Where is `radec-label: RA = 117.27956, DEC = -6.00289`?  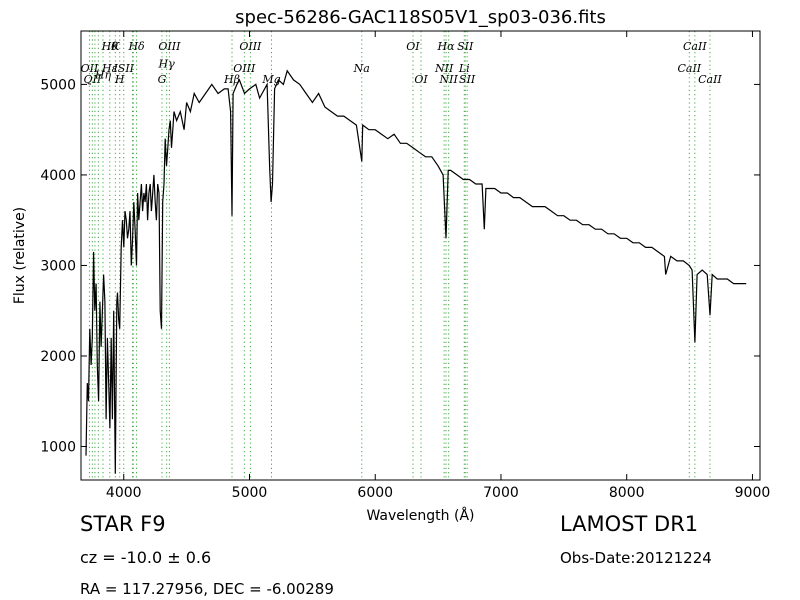 radec-label: RA = 117.27956, DEC = -6.00289 is located at coordinates (207, 589).